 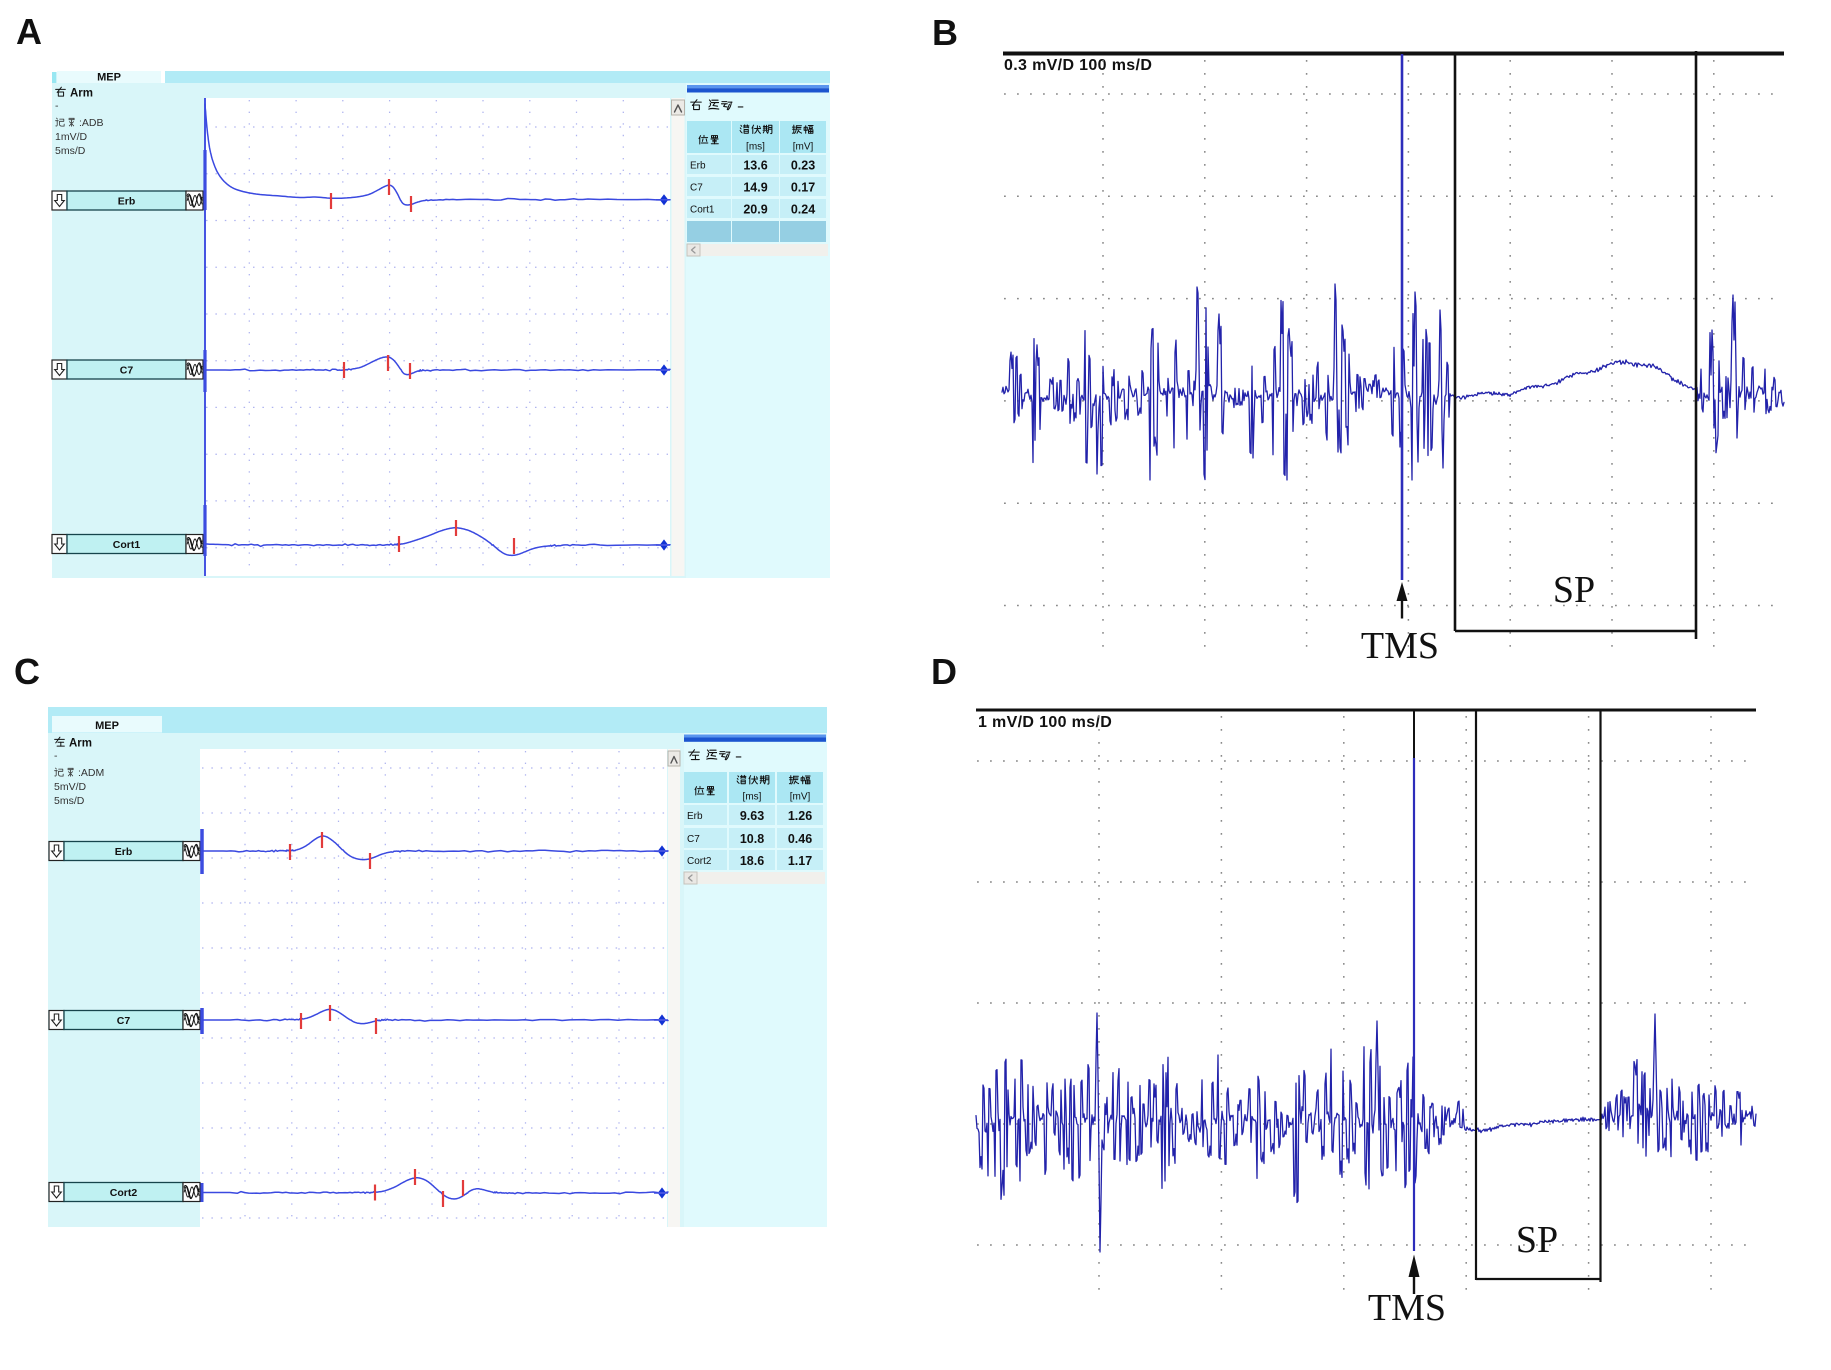 What do you see at coordinates (91, 123) in the screenshot?
I see `svg-text: :ADB` at bounding box center [91, 123].